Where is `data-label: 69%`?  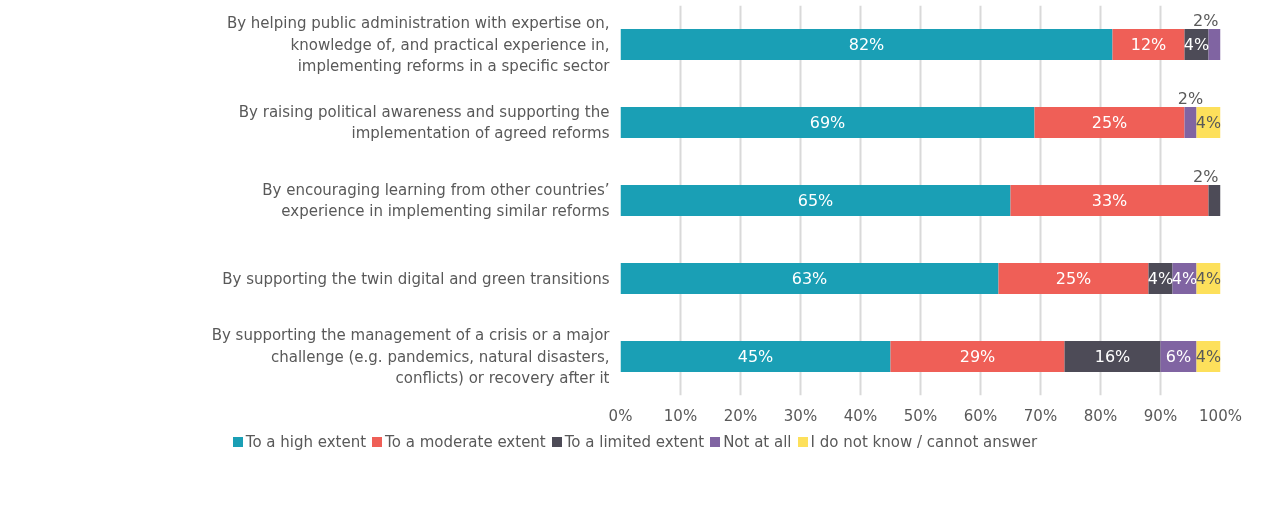
data-label: 69% is located at coordinates (827, 122).